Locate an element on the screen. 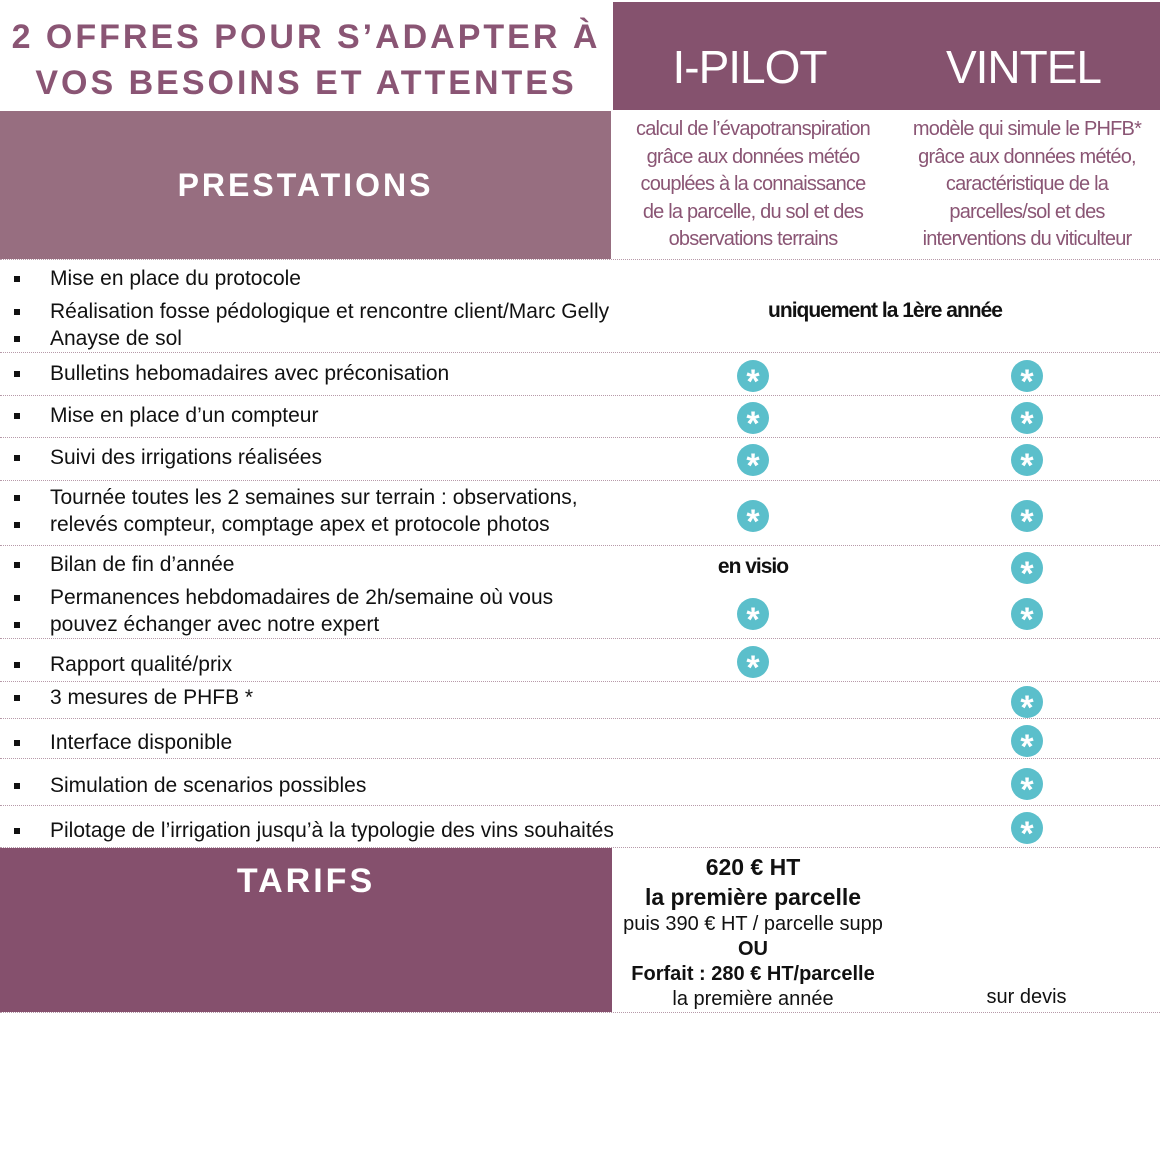 This screenshot has width=1160, height=1149. description-line: couplées à la connaissance is located at coordinates (753, 184).